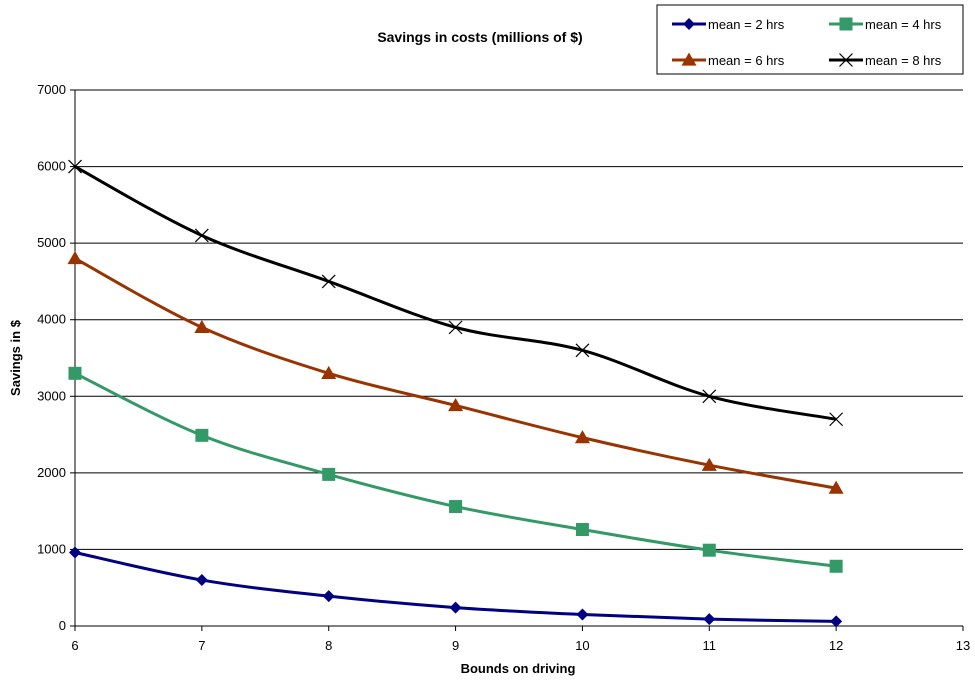 The height and width of the screenshot is (680, 975). What do you see at coordinates (15, 357) in the screenshot?
I see `y-axis-label: Savings in $` at bounding box center [15, 357].